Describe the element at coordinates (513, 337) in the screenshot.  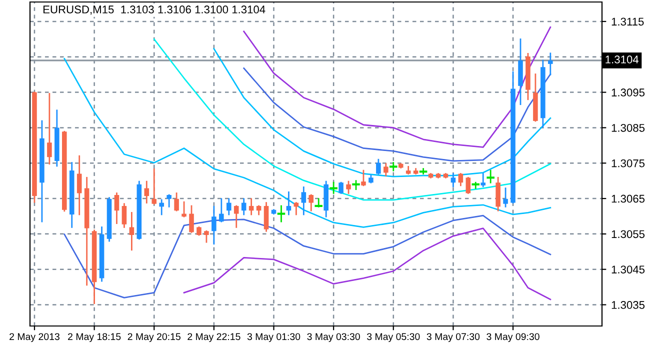
I see `x-tick-label: 3 May 09:30` at that location.